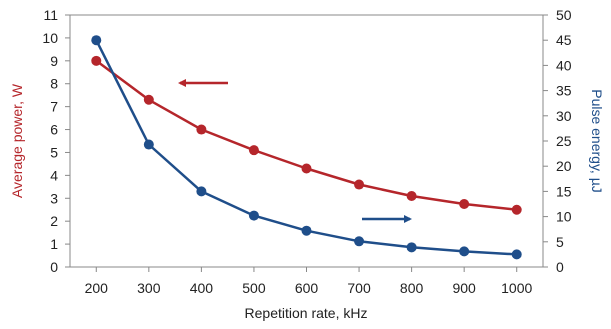  I want to click on x-axis: 200 300 400 500 600 700 800 900 1000, so click(309, 281).